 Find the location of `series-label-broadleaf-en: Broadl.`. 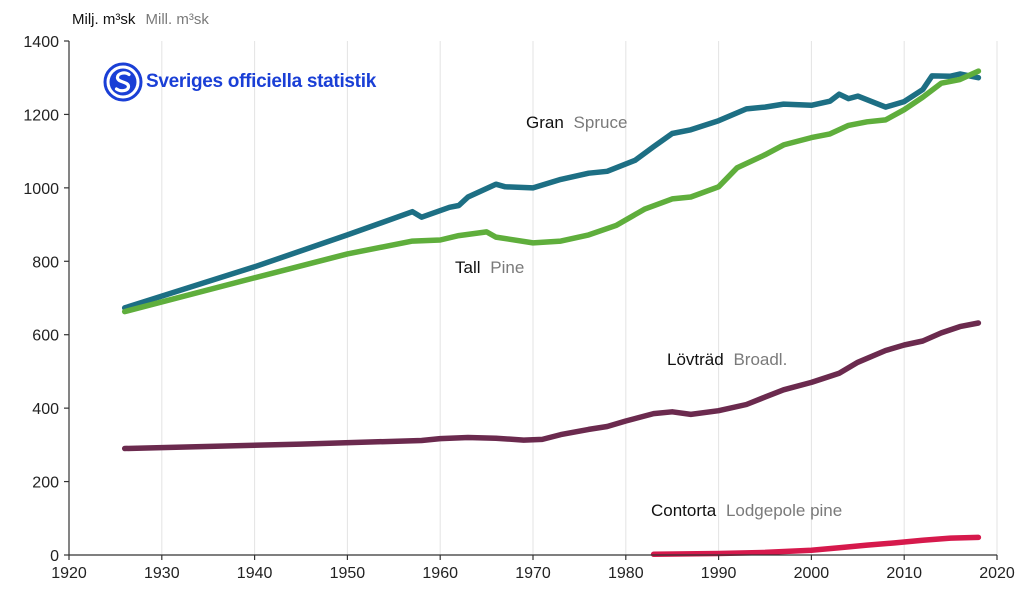

series-label-broadleaf-en: Broadl. is located at coordinates (760, 359).